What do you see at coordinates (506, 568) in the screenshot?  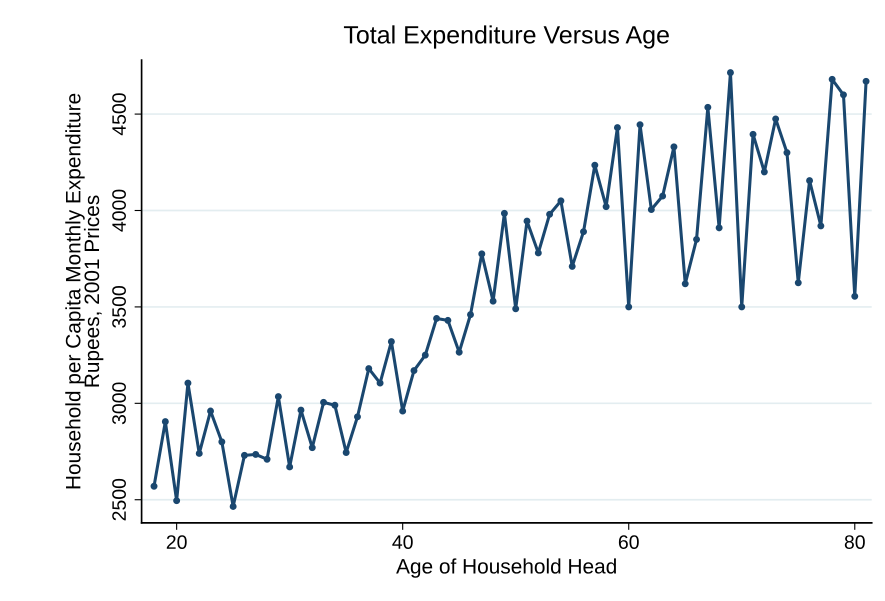 I see `x-axis-title: Age of Household Head` at bounding box center [506, 568].